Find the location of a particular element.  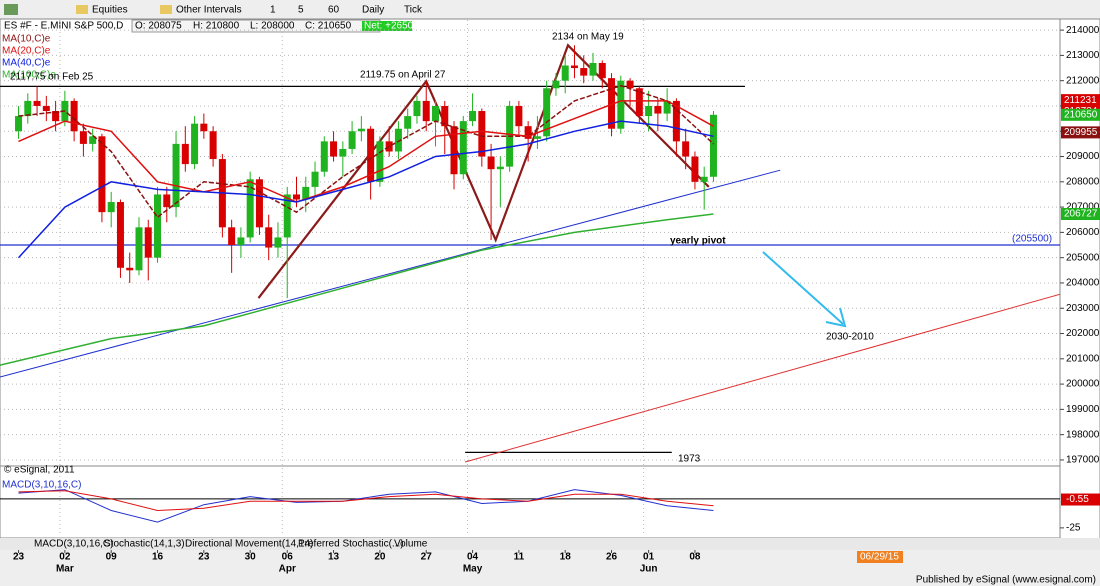

quote: O: 208075 is located at coordinates (158, 26).